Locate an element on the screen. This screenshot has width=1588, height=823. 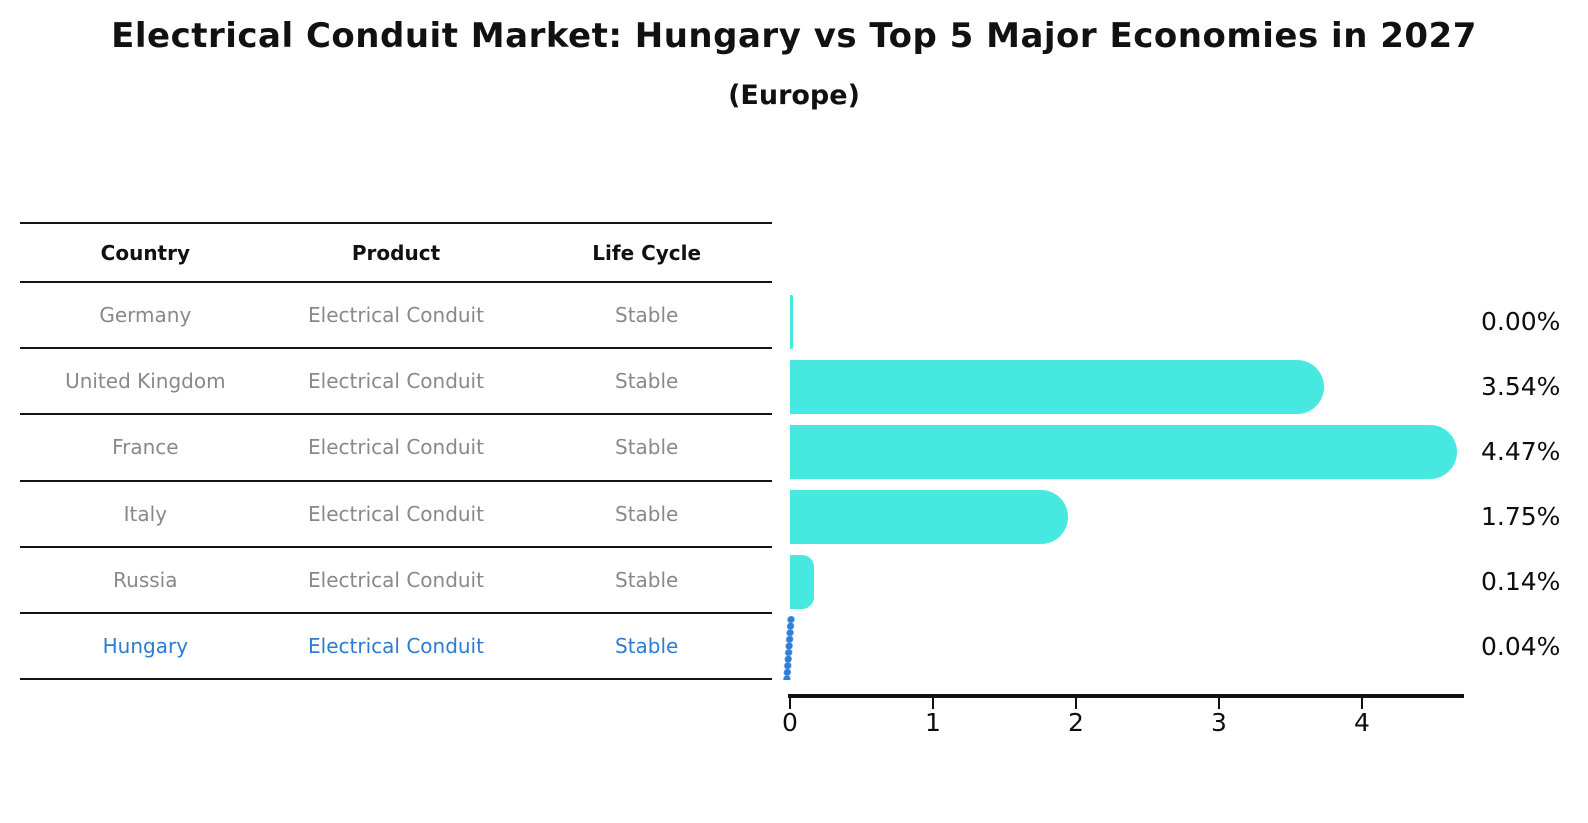
page-subtitle: (Europe) is located at coordinates (794, 95).